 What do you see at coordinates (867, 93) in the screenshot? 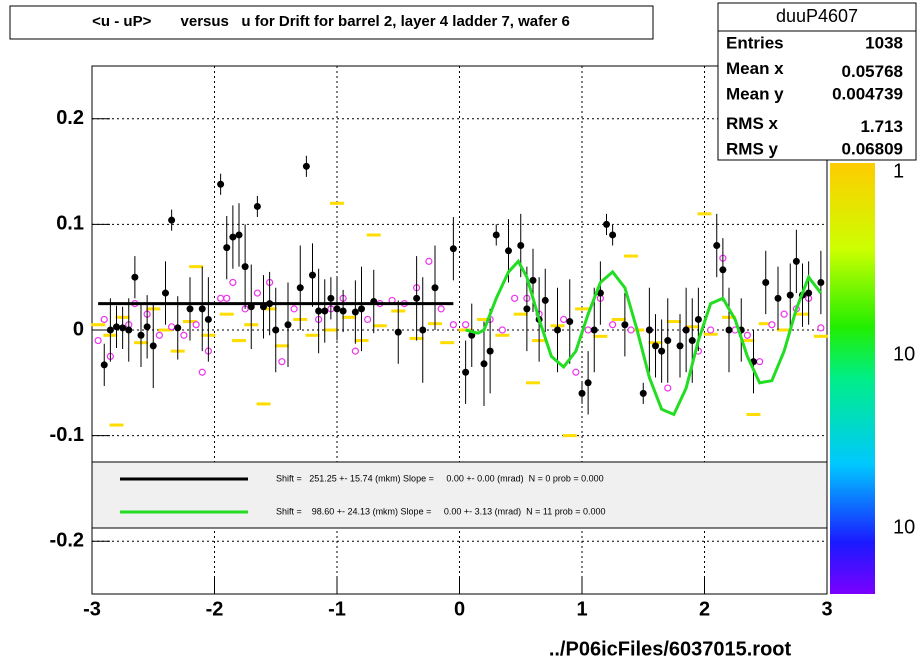
I see `stats-value: 0.004739` at bounding box center [867, 93].